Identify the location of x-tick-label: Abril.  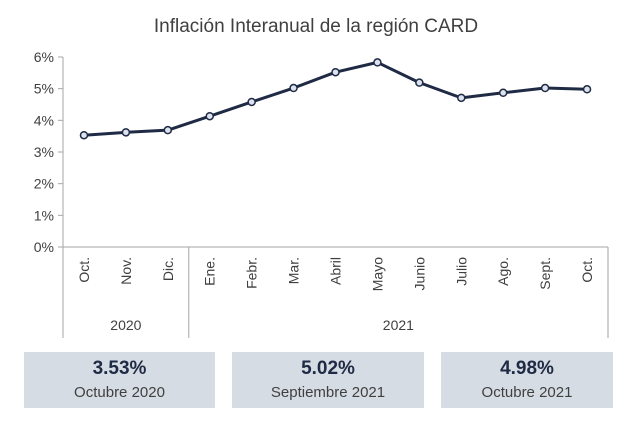
(336, 271).